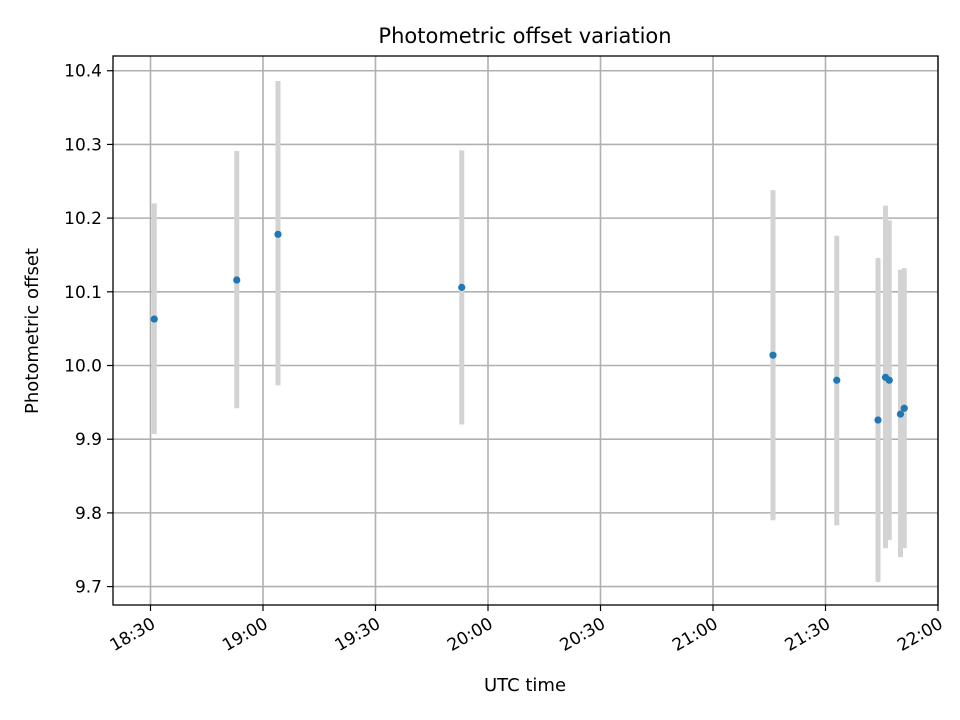  What do you see at coordinates (88, 588) in the screenshot?
I see `y-tick-label: 9.7` at bounding box center [88, 588].